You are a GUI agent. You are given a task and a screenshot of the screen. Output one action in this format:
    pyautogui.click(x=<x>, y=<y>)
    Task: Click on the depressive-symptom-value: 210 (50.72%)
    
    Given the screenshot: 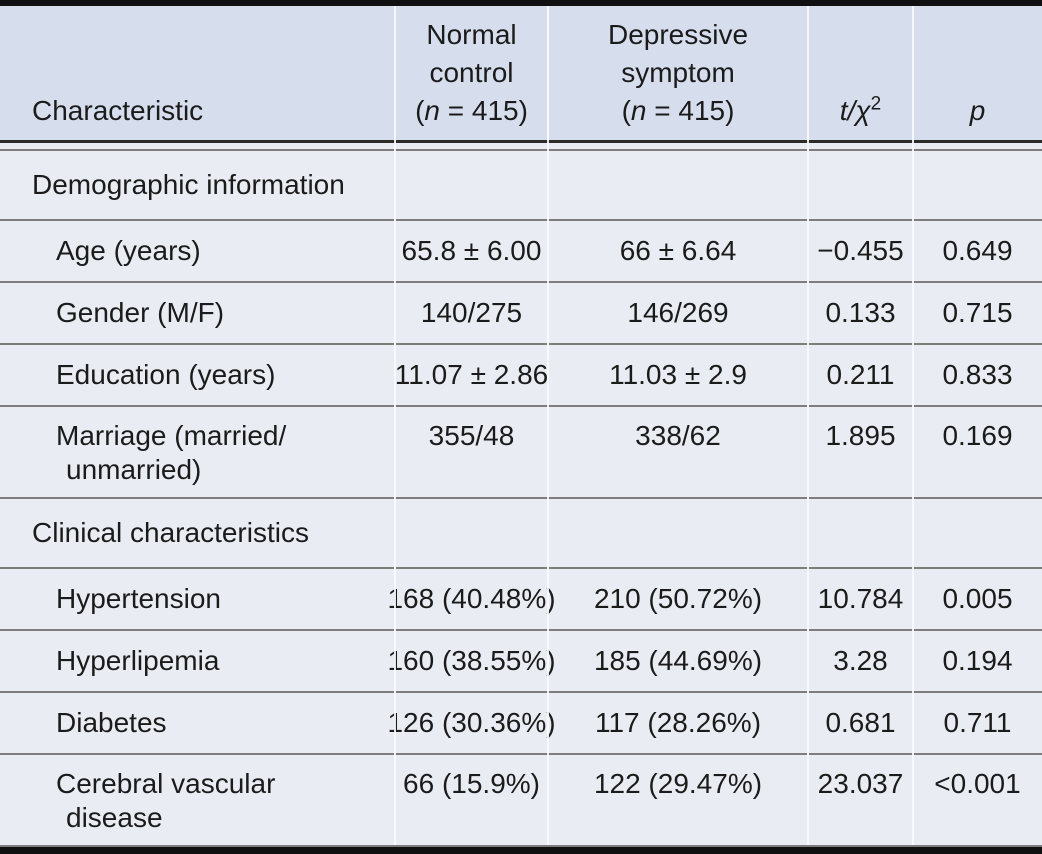 What is the action you would take?
    pyautogui.click(x=678, y=598)
    